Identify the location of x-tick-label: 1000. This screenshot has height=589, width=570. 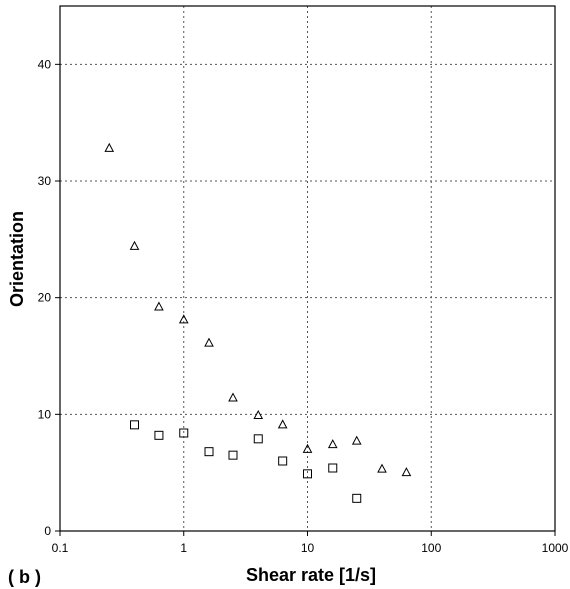
(555, 548).